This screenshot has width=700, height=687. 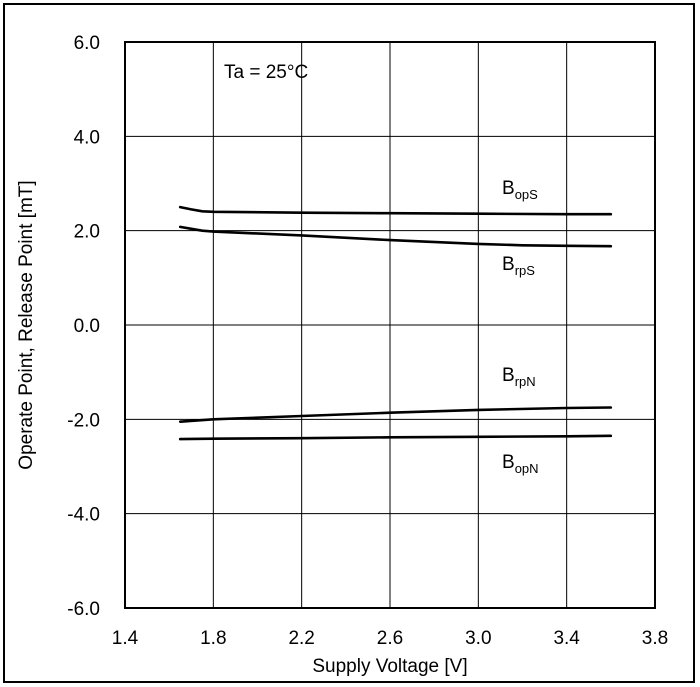 I want to click on x-tick-label: 1.8, so click(x=213, y=638).